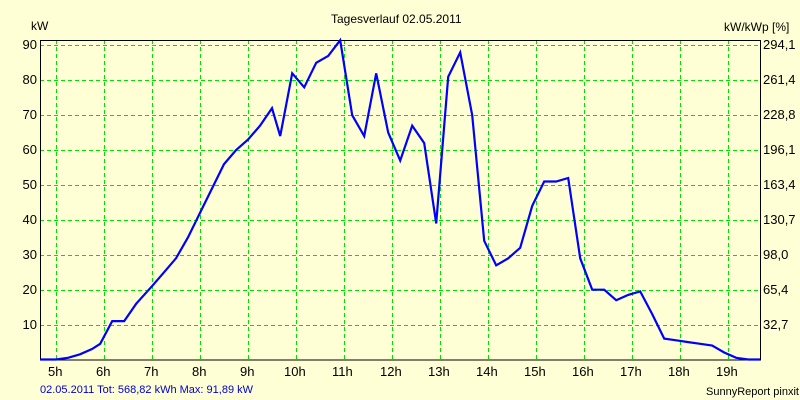 This screenshot has width=800, height=400. What do you see at coordinates (779, 45) in the screenshot?
I see `y-tick-right: 294,1` at bounding box center [779, 45].